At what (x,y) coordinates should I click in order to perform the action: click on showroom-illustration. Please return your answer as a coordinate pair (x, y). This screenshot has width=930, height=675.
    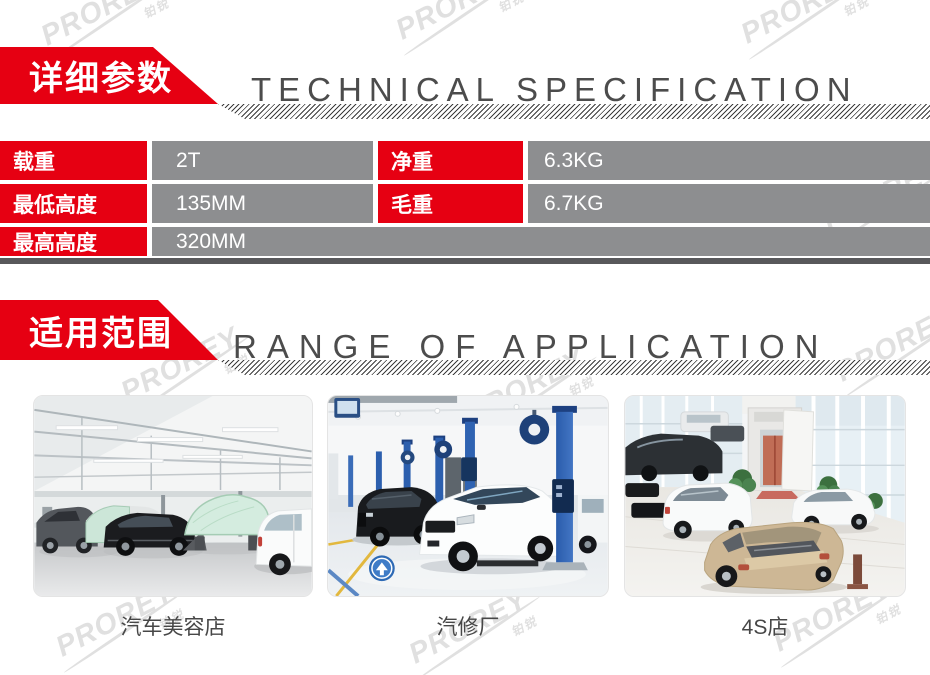
    Looking at the image, I should click on (765, 496).